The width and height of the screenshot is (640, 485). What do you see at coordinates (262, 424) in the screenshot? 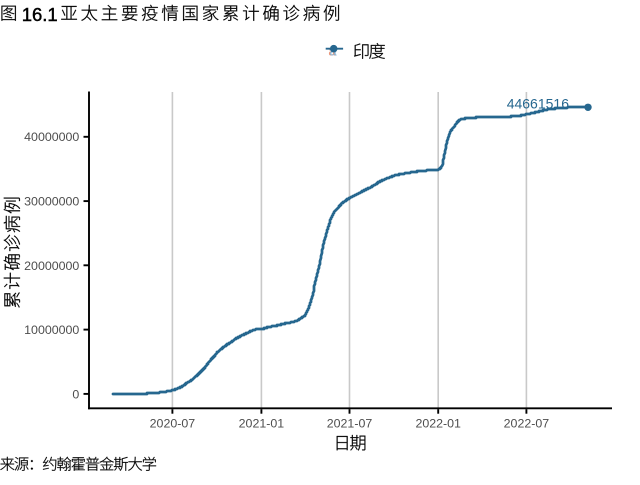
I see `svg-text: 2021-01` at bounding box center [262, 424].